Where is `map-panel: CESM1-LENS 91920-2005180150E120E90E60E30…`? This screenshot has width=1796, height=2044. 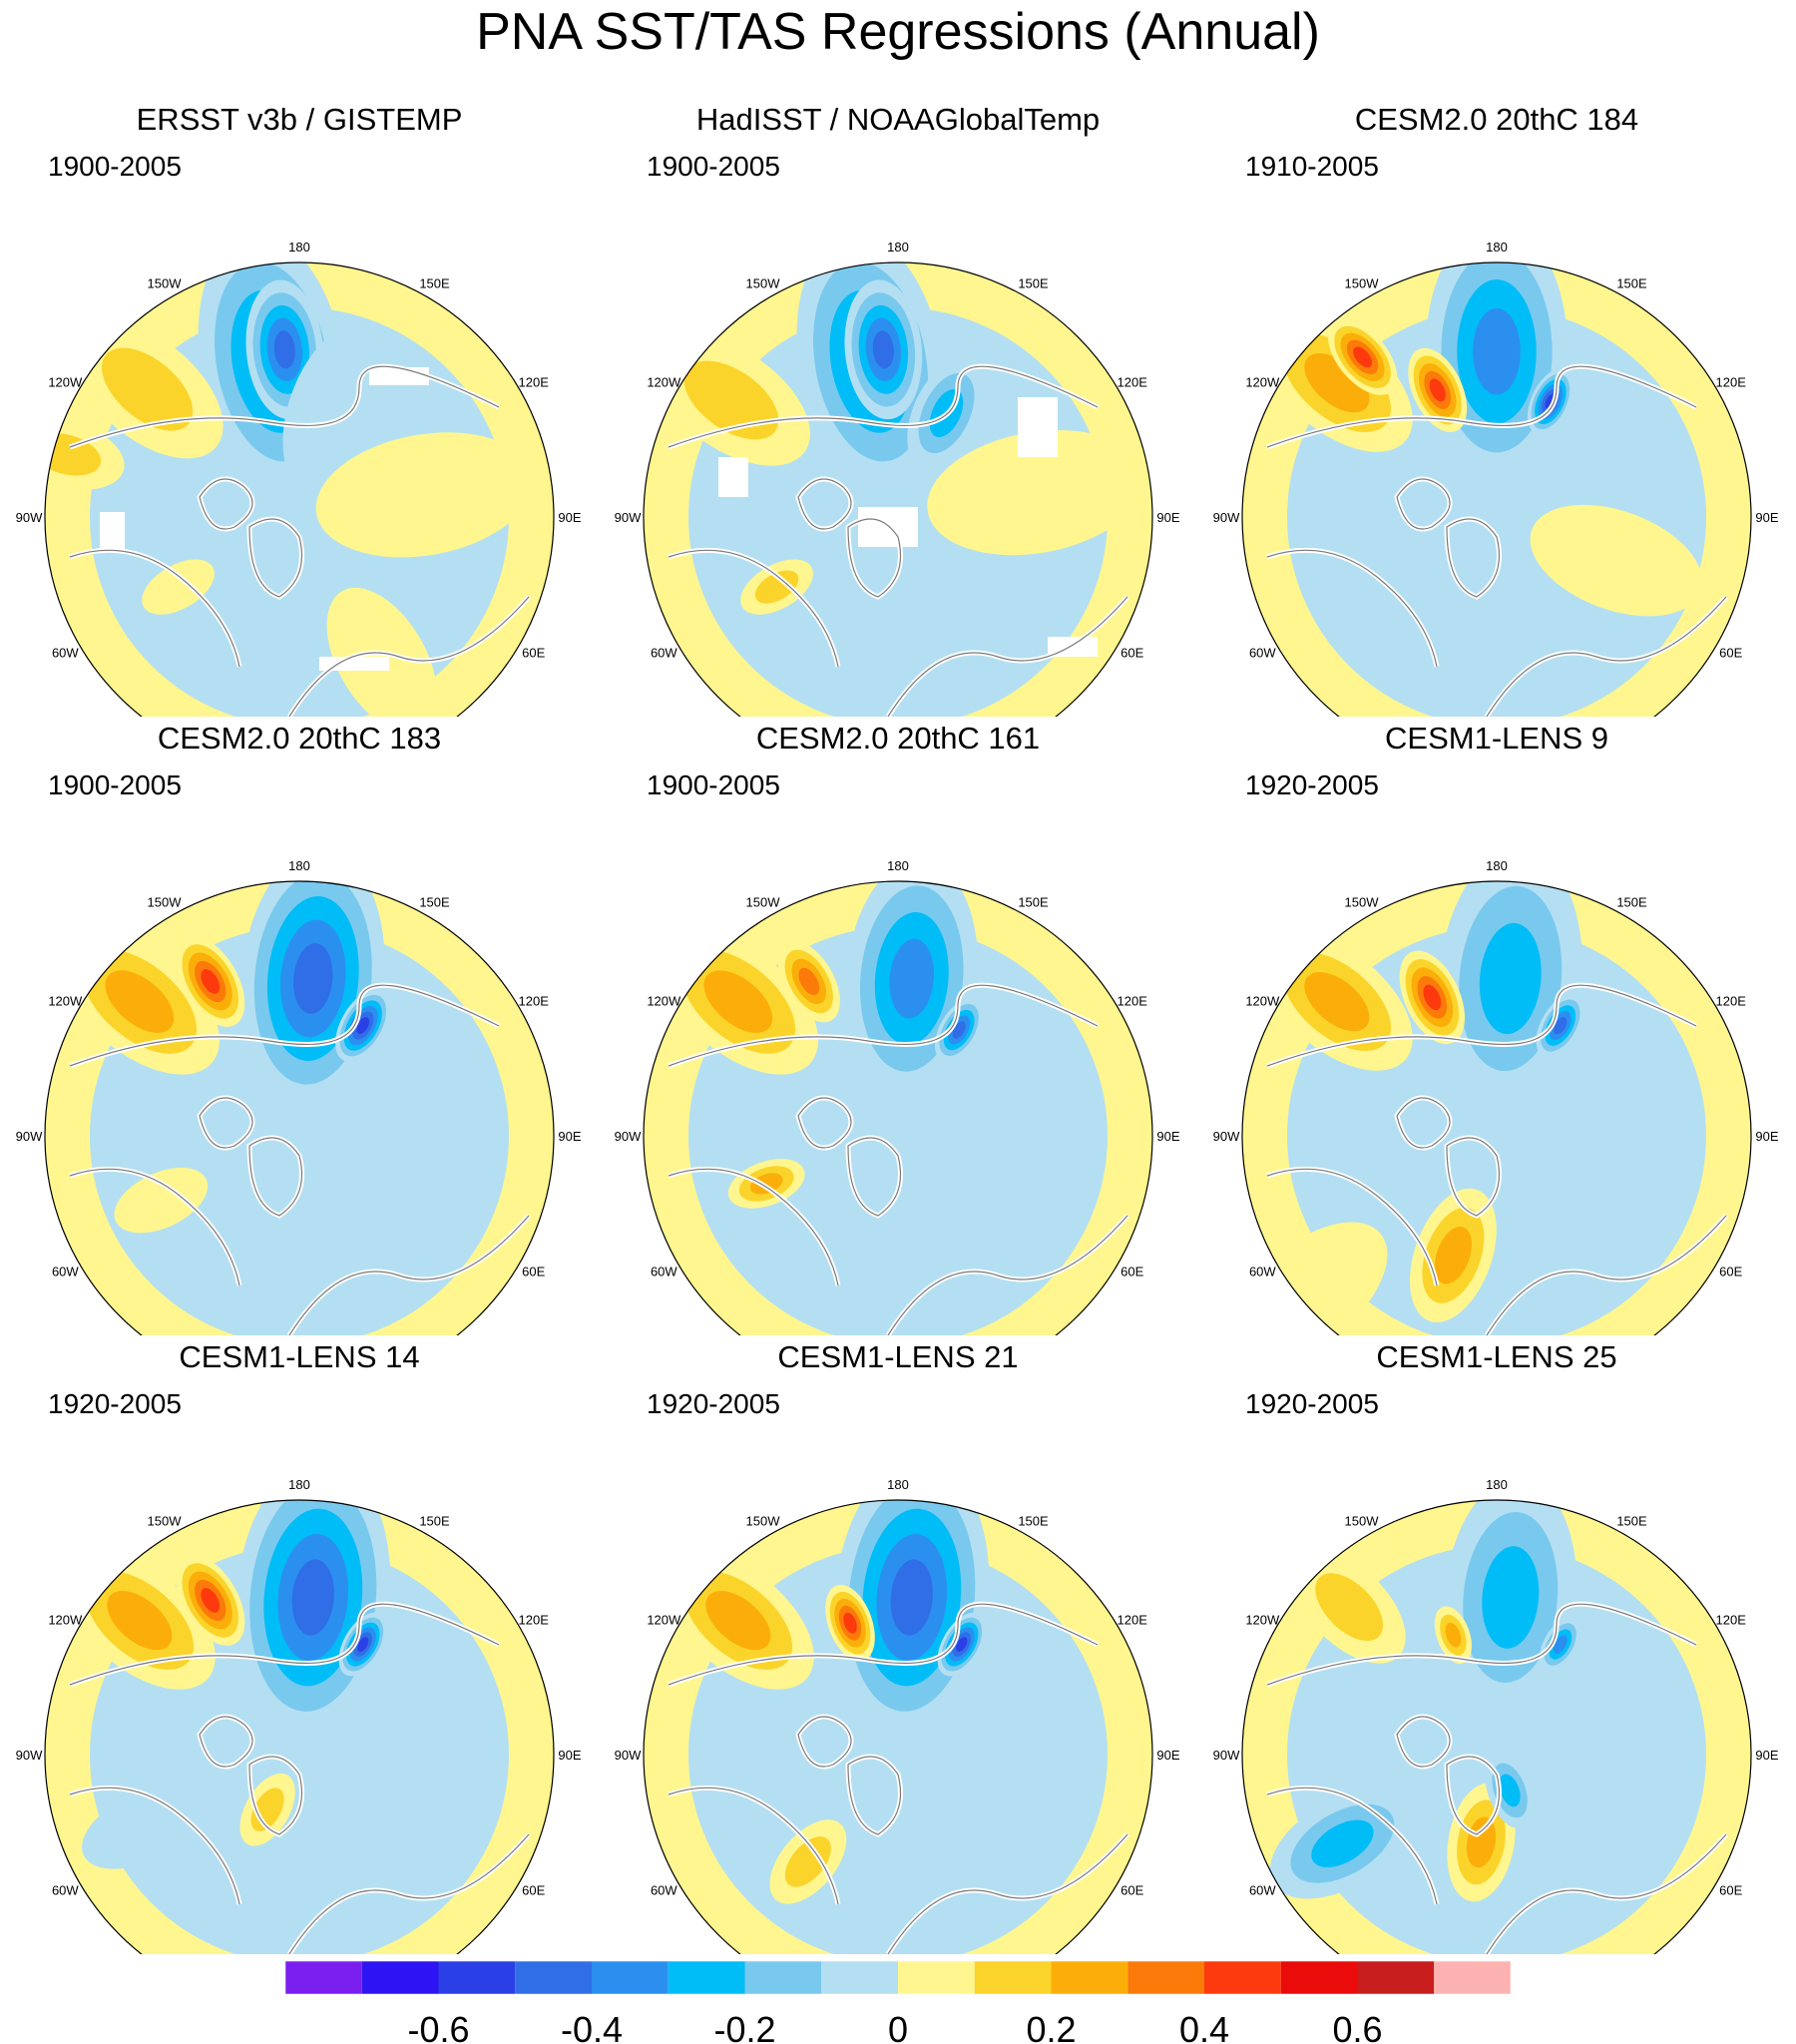 map-panel: CESM1-LENS 91920-2005180150E120E90E60E30… is located at coordinates (1496, 1026).